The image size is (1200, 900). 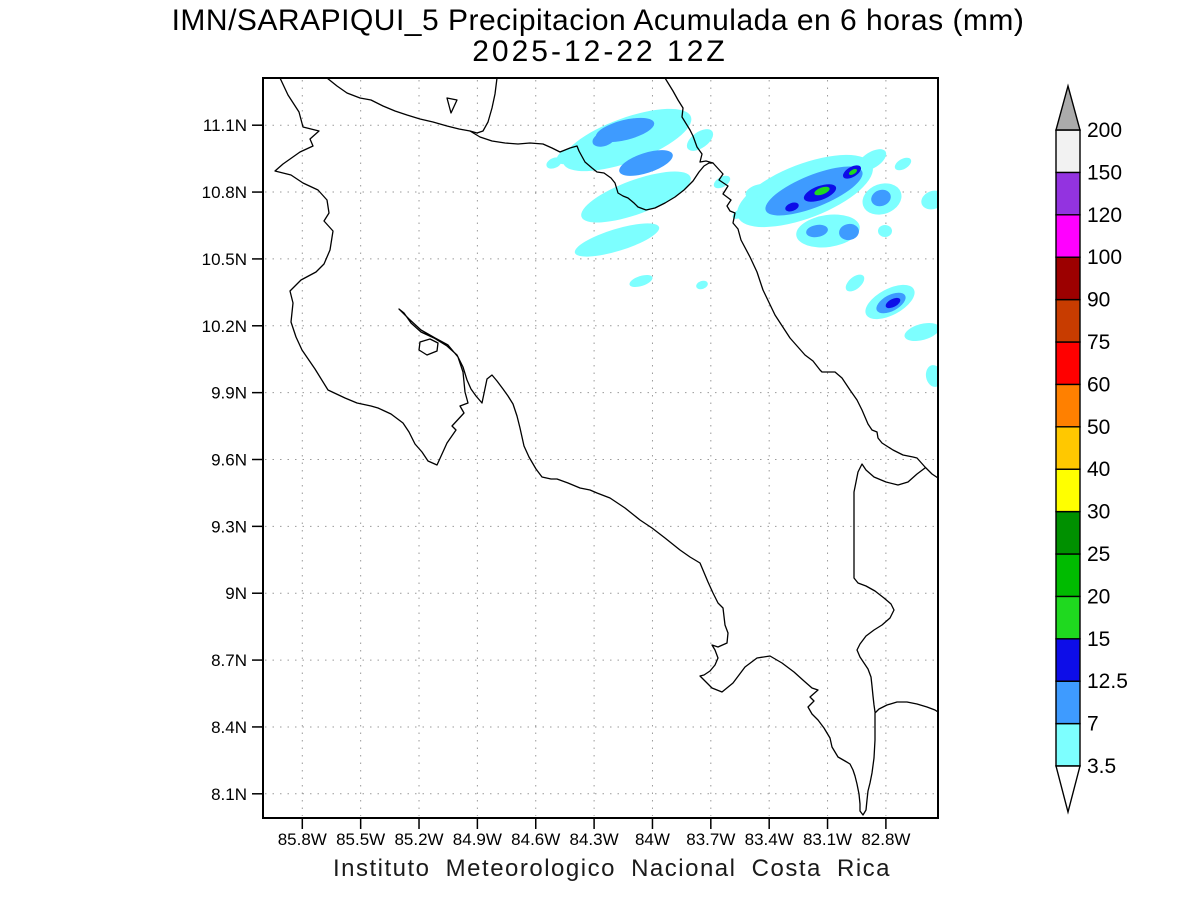 What do you see at coordinates (229, 727) in the screenshot?
I see `lat-tick-label: 8.4N` at bounding box center [229, 727].